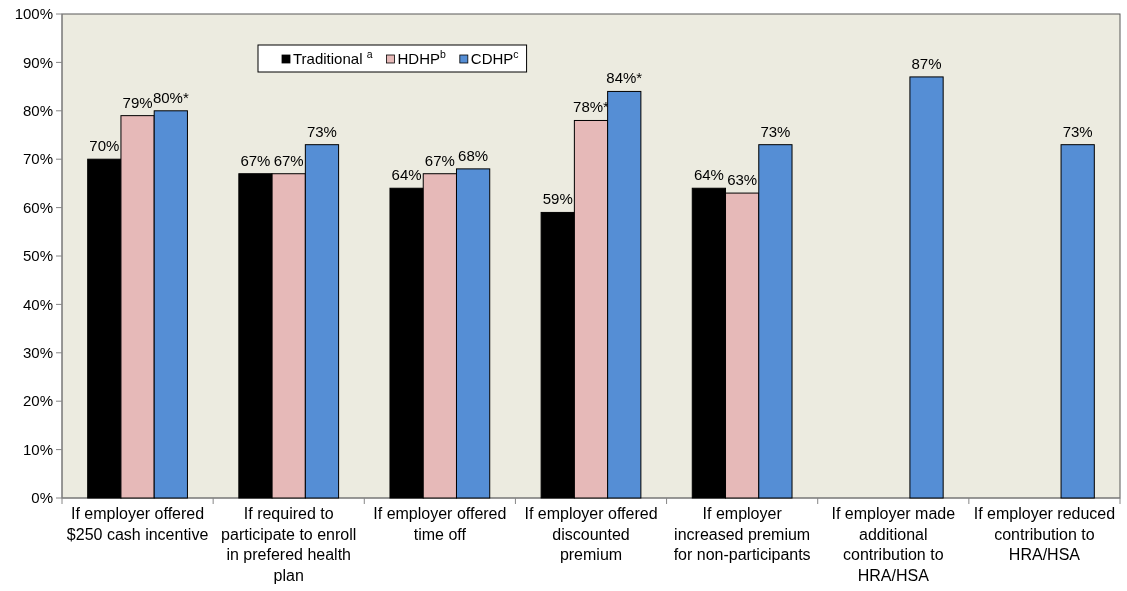 The image size is (1127, 591). Describe the element at coordinates (37, 159) in the screenshot. I see `y-tick-label: 70%` at that location.